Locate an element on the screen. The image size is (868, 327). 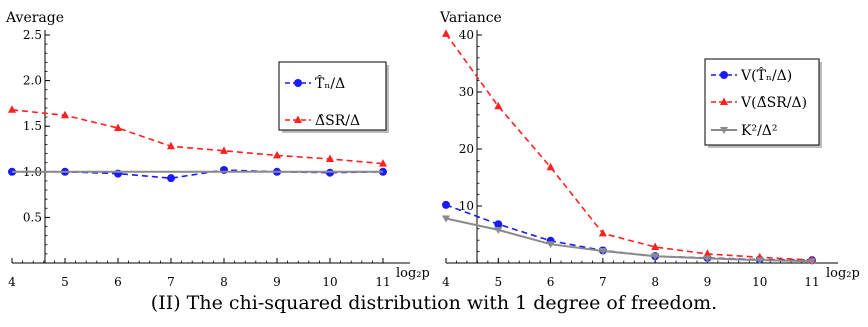
legend-label-0: V(T̂ₙ/Δ) is located at coordinates (766, 75).